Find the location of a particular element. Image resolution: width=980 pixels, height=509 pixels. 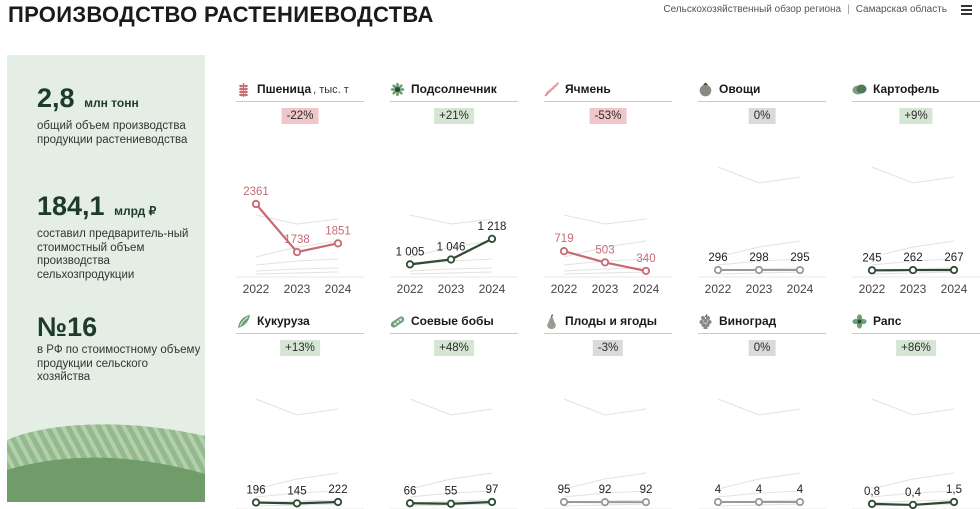

x-tick-label: 2024 is located at coordinates (800, 289).